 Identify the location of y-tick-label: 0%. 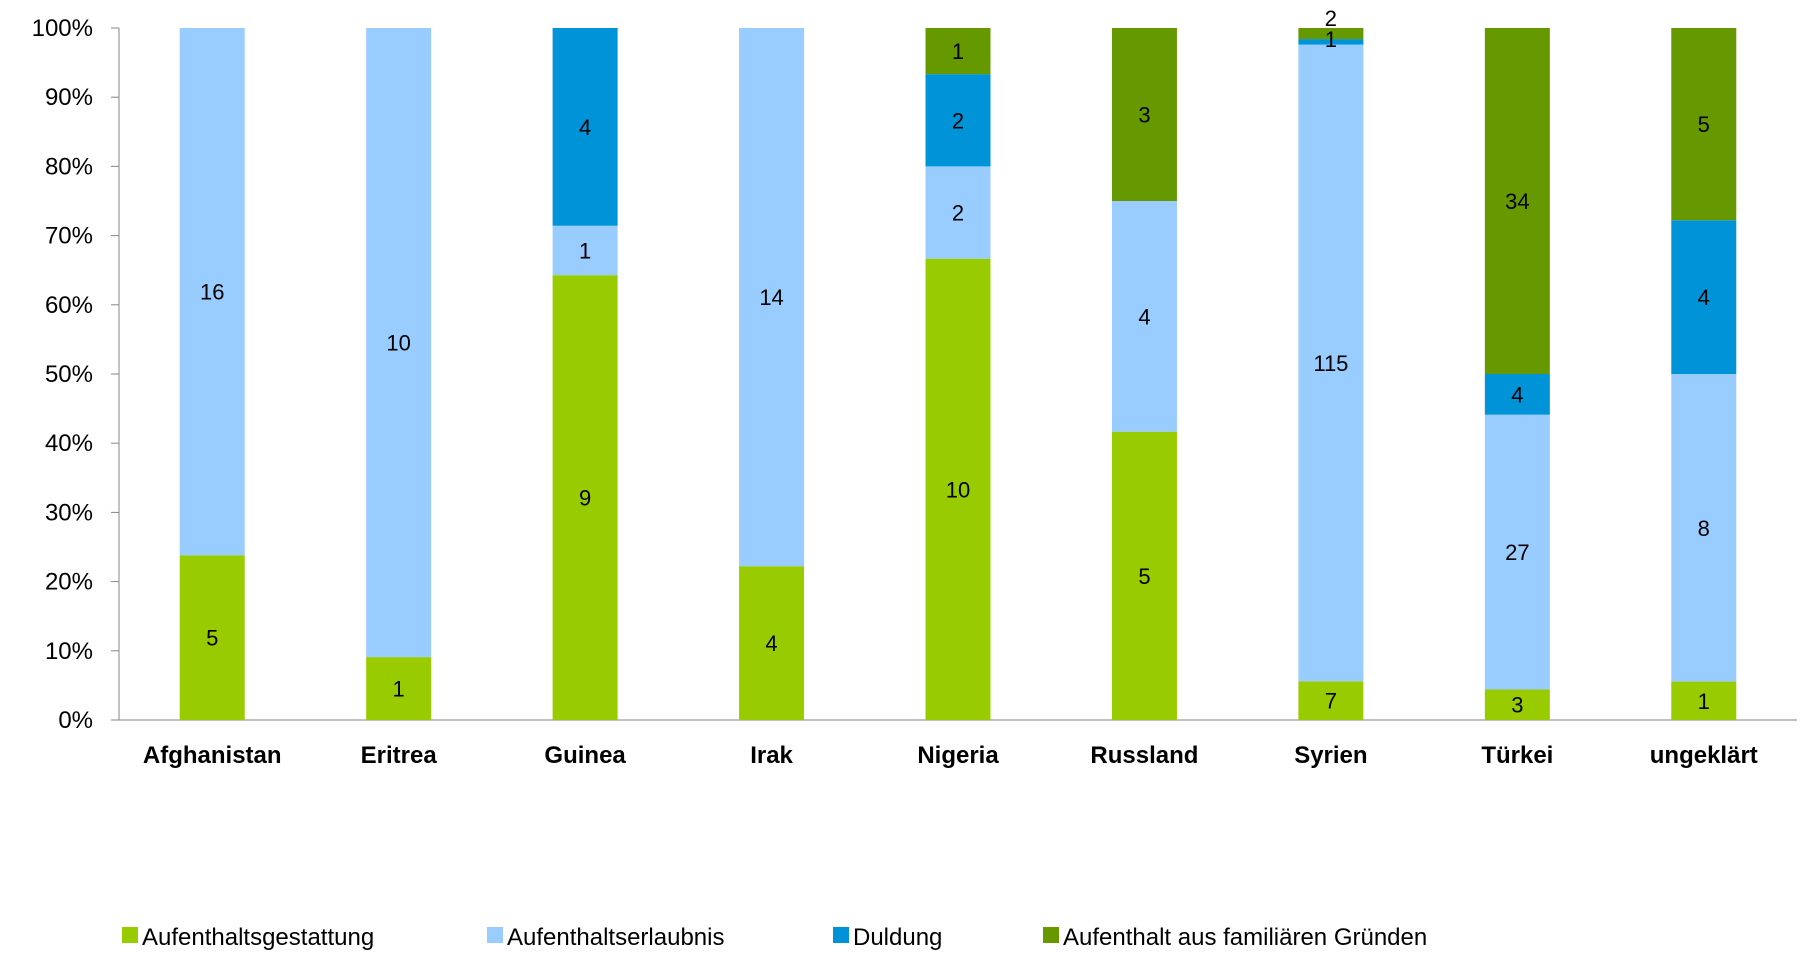
(75, 720).